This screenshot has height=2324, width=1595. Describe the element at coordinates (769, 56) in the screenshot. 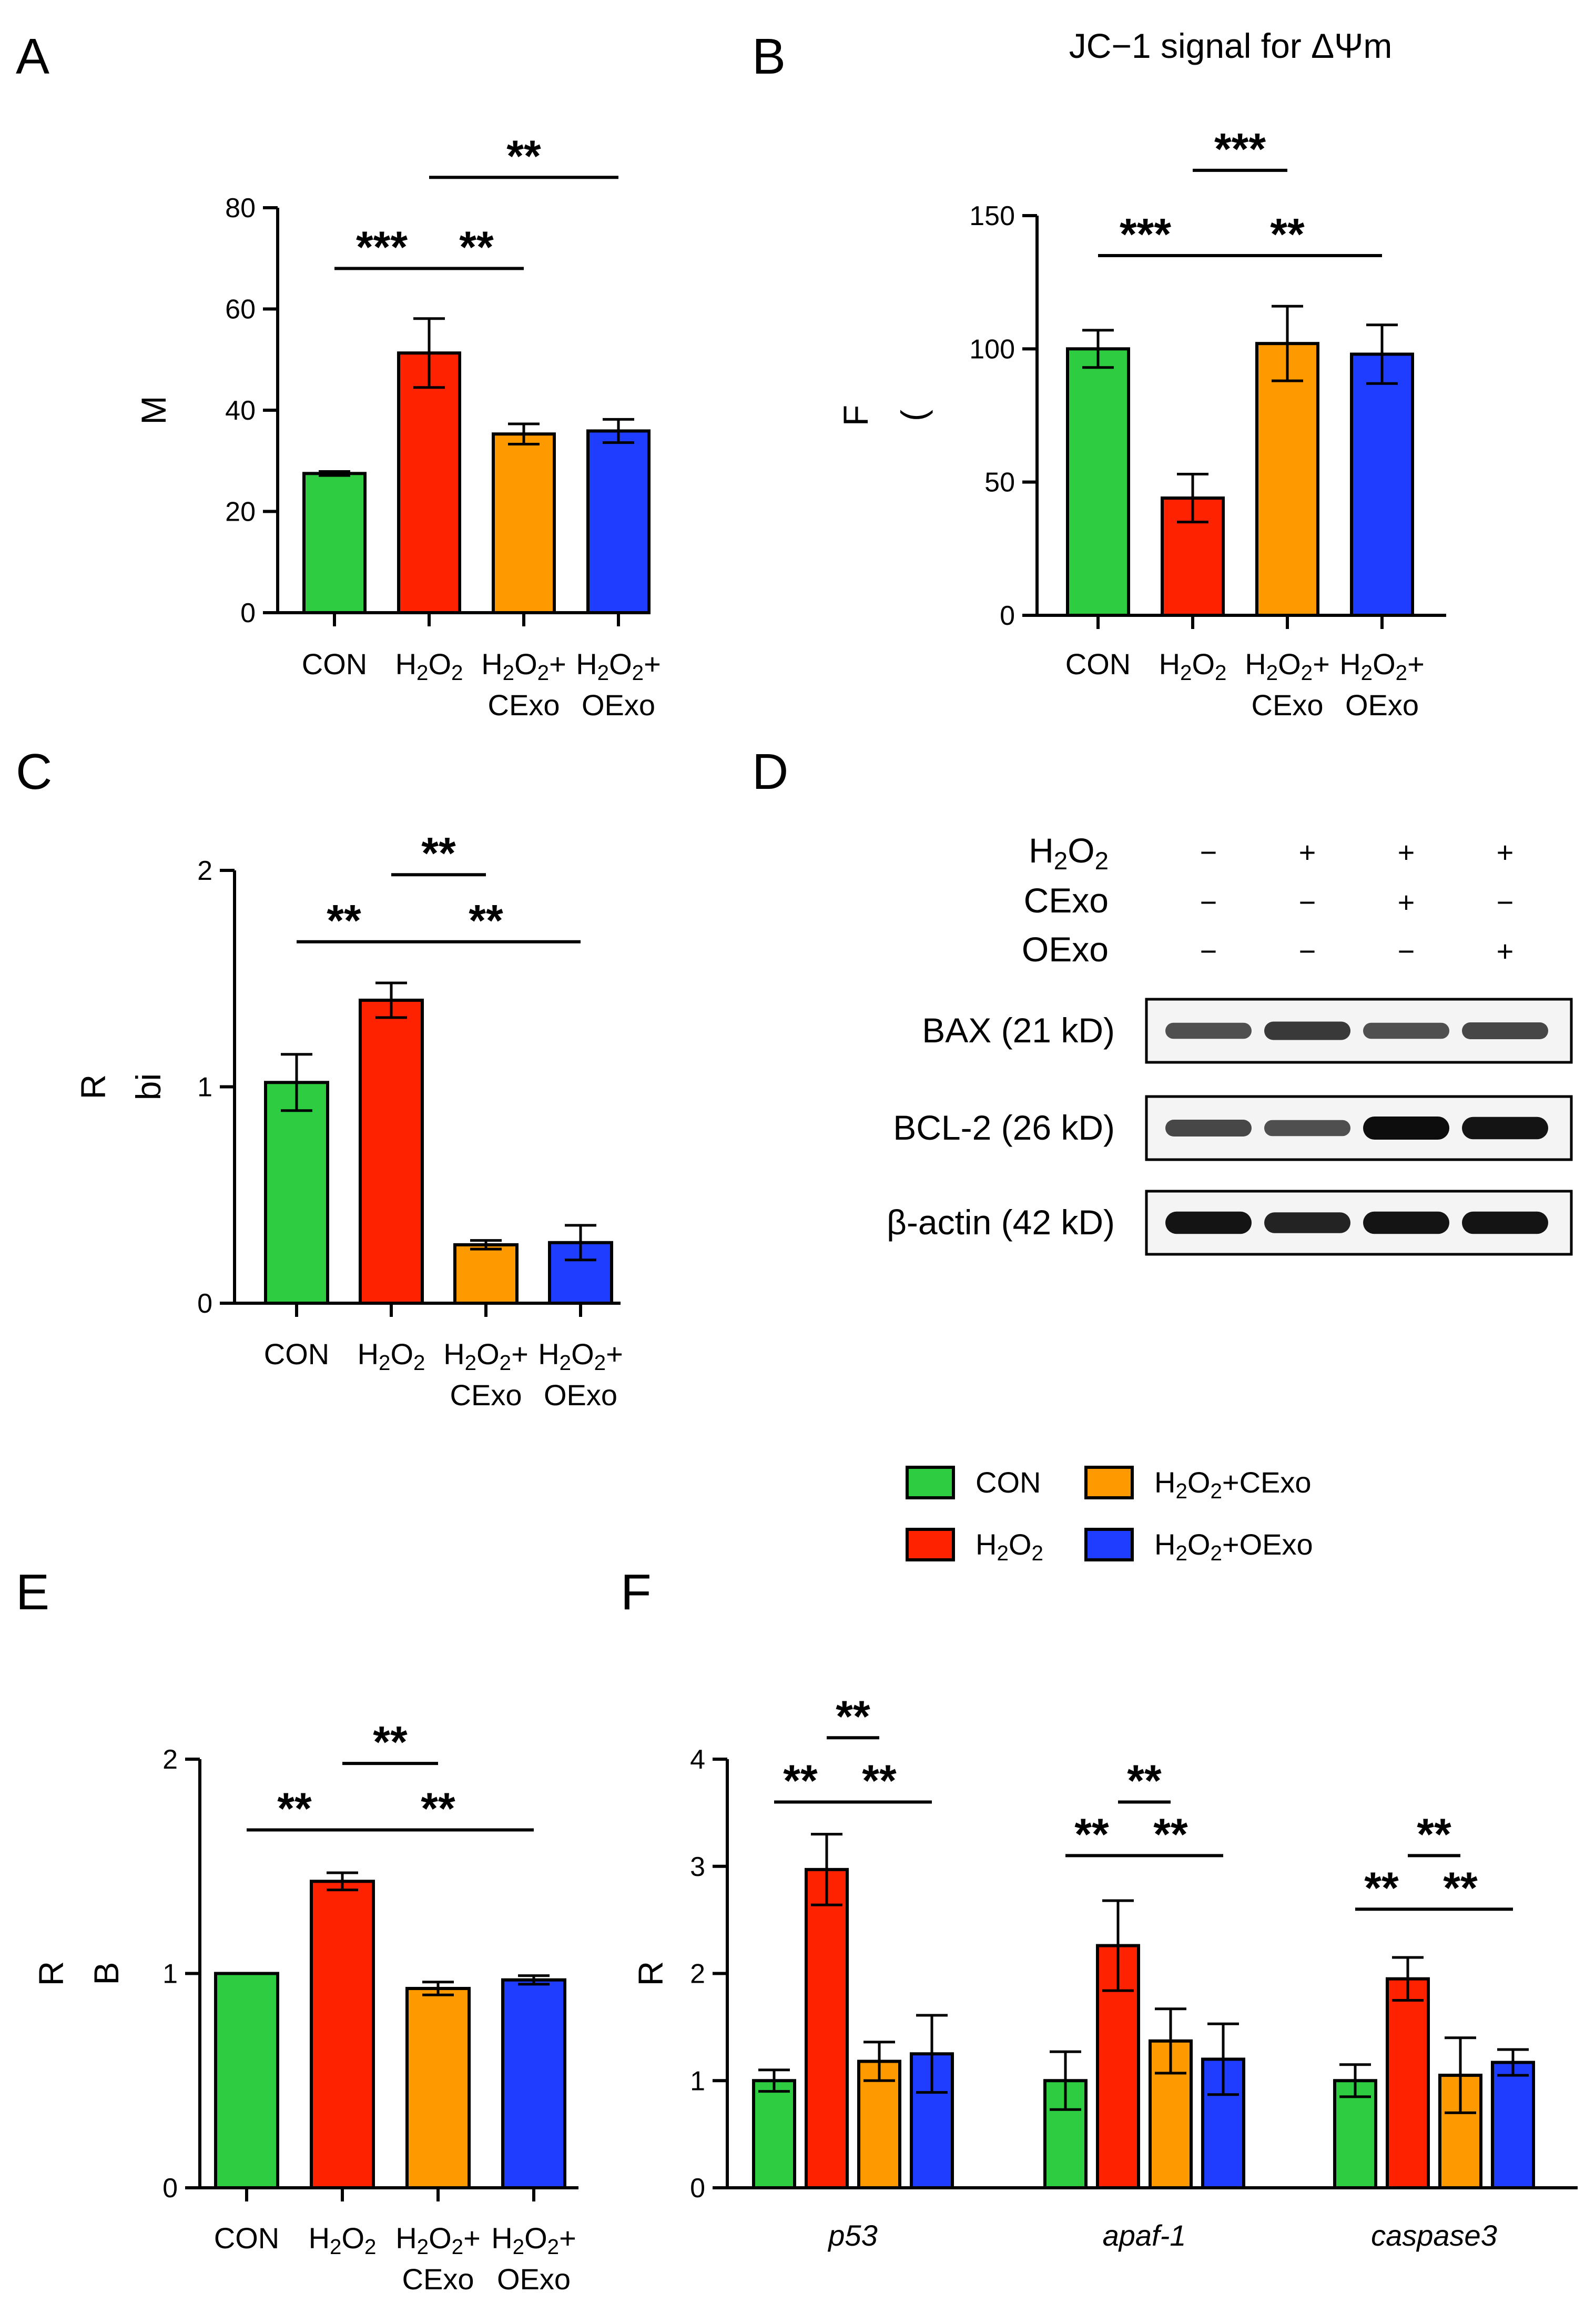

I see `panel-letter: B` at that location.